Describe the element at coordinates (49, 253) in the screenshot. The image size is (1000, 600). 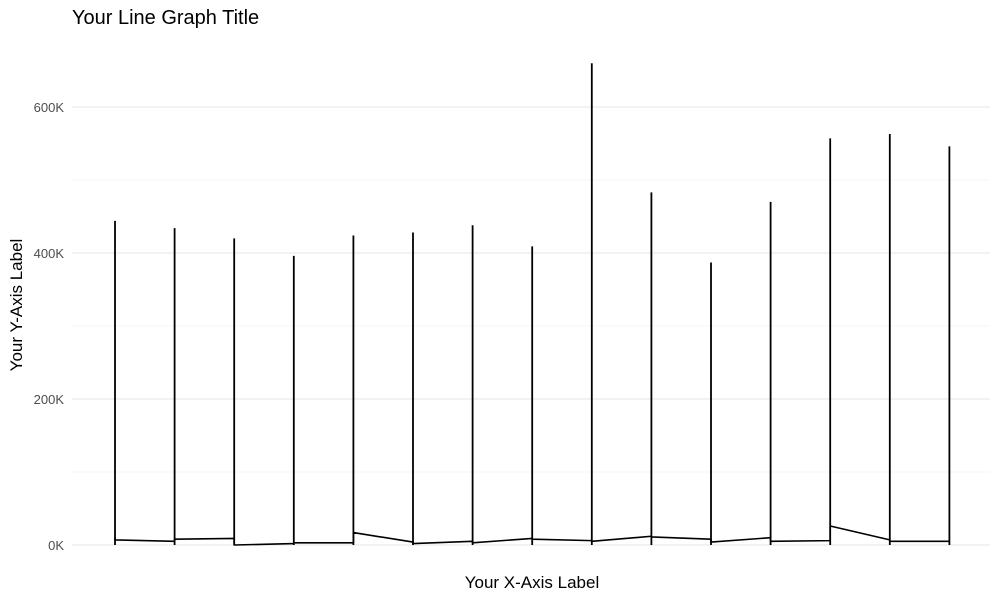
I see `y-tick-label: 400K` at that location.